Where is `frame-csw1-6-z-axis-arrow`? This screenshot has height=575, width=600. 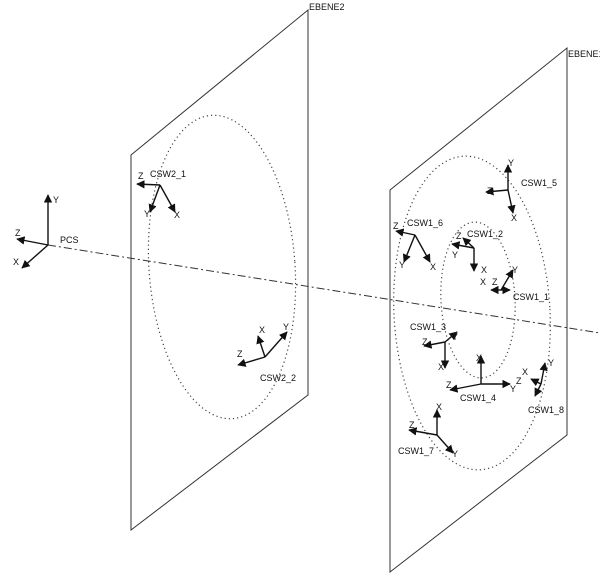 frame-csw1-6-z-axis-arrow is located at coordinates (405, 232).